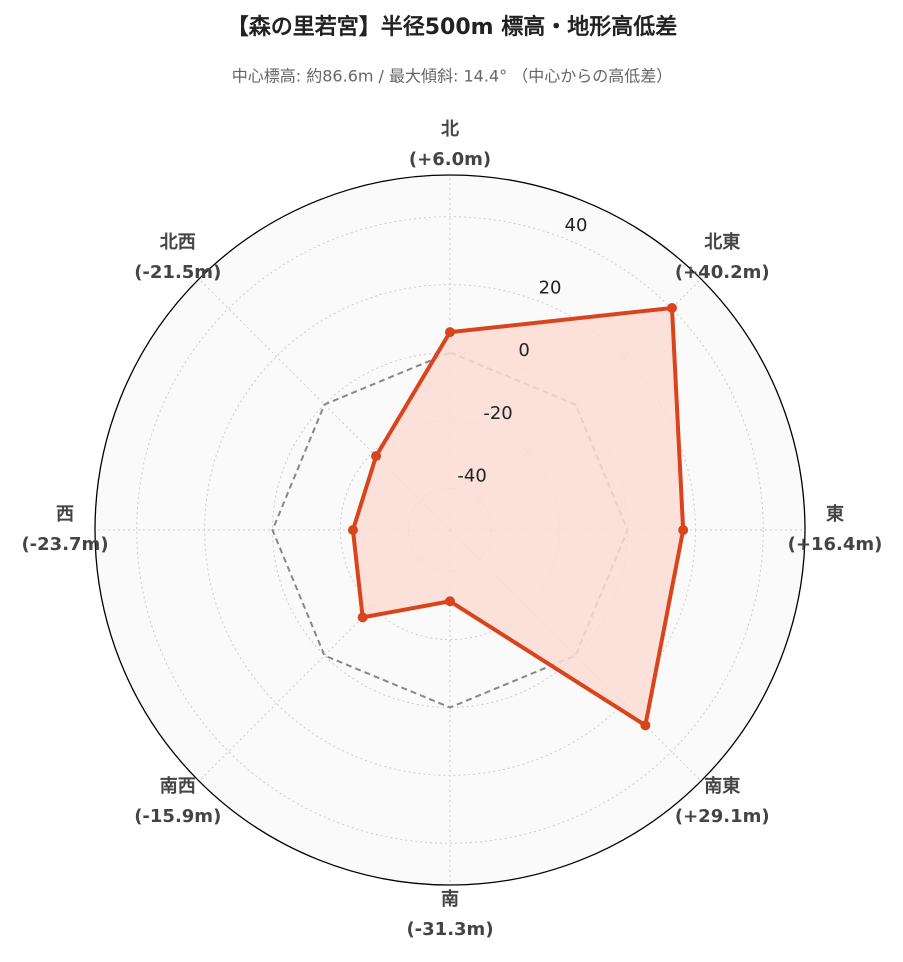 The image size is (903, 962). I want to click on category-label: 北東, so click(722, 242).